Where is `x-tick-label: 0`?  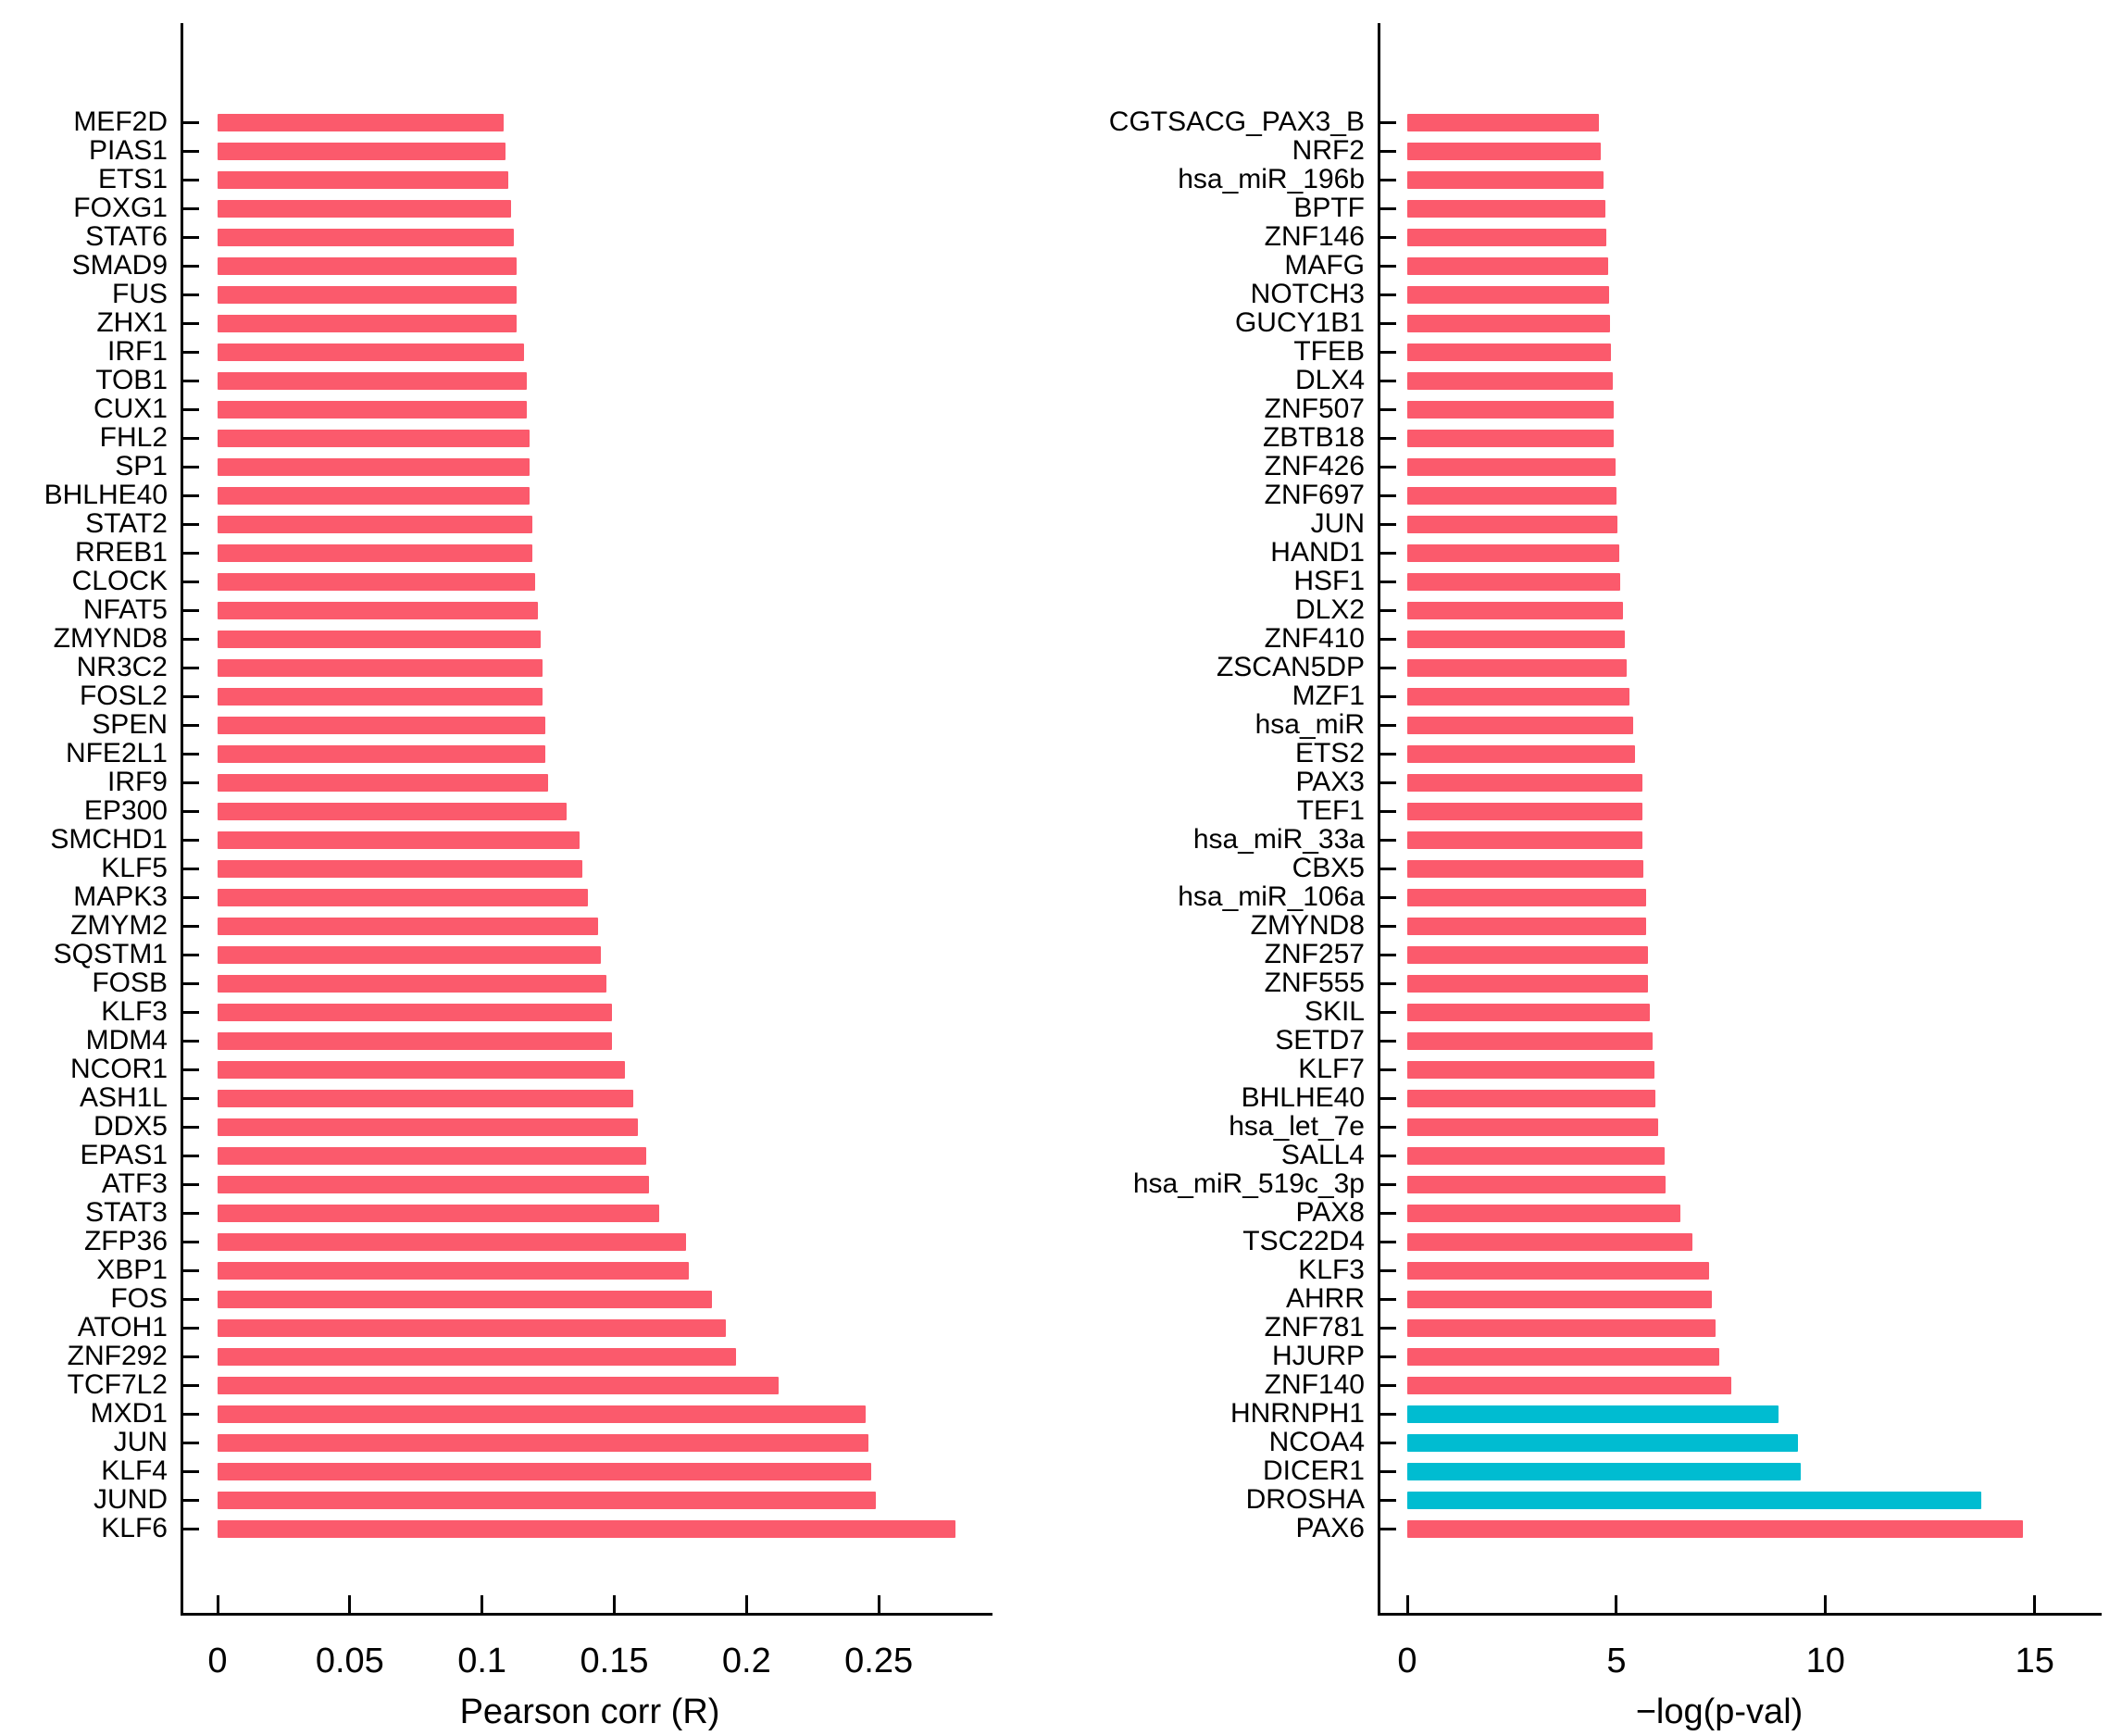 x-tick-label: 0 is located at coordinates (217, 1661).